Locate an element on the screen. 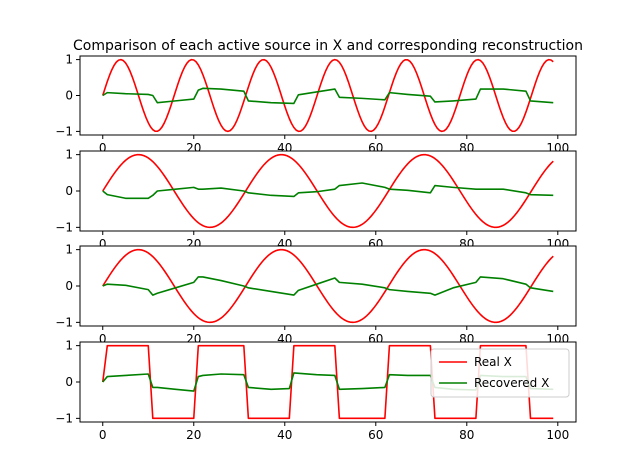  panel-2-series-recovered-x-line is located at coordinates (328, 191).